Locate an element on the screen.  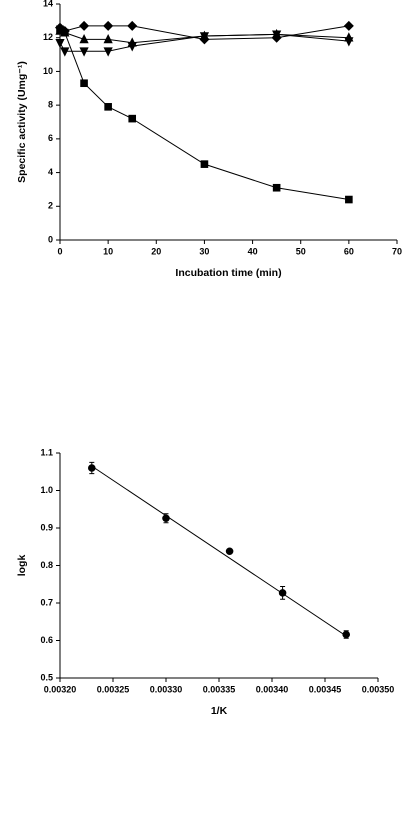
y-axis-title: Specific activity (Umg⁻¹) is located at coordinates (22, 122).